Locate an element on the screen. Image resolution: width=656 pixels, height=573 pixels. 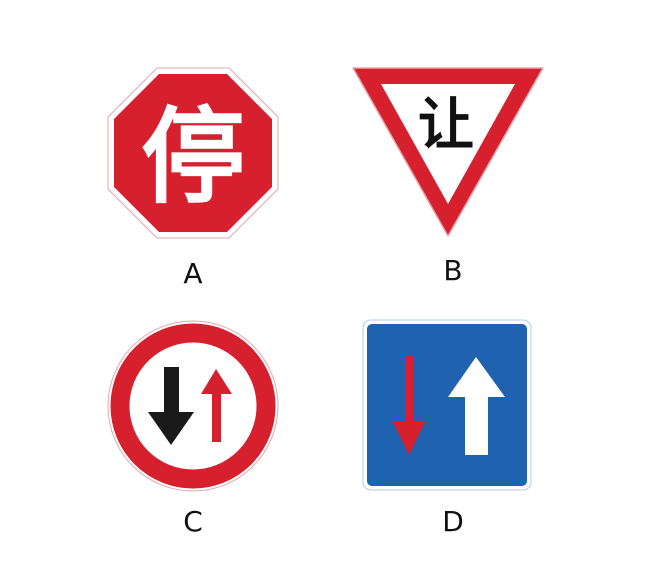
option-a-label: A is located at coordinates (193, 273).